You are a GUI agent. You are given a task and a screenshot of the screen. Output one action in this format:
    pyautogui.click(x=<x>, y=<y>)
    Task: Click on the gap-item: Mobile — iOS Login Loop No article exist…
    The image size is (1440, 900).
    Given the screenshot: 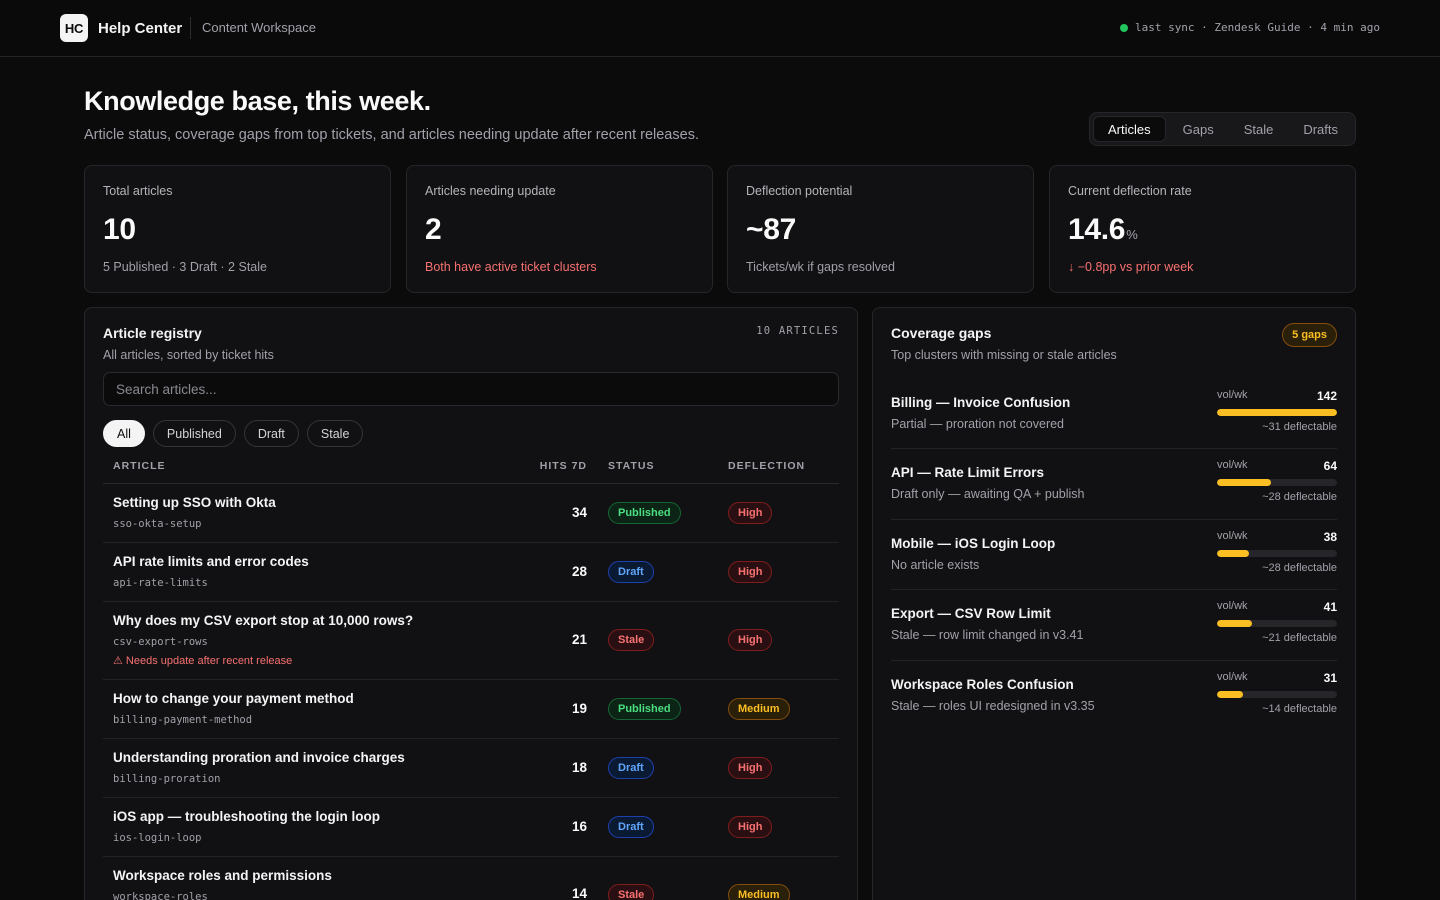 What is the action you would take?
    pyautogui.click(x=1114, y=558)
    